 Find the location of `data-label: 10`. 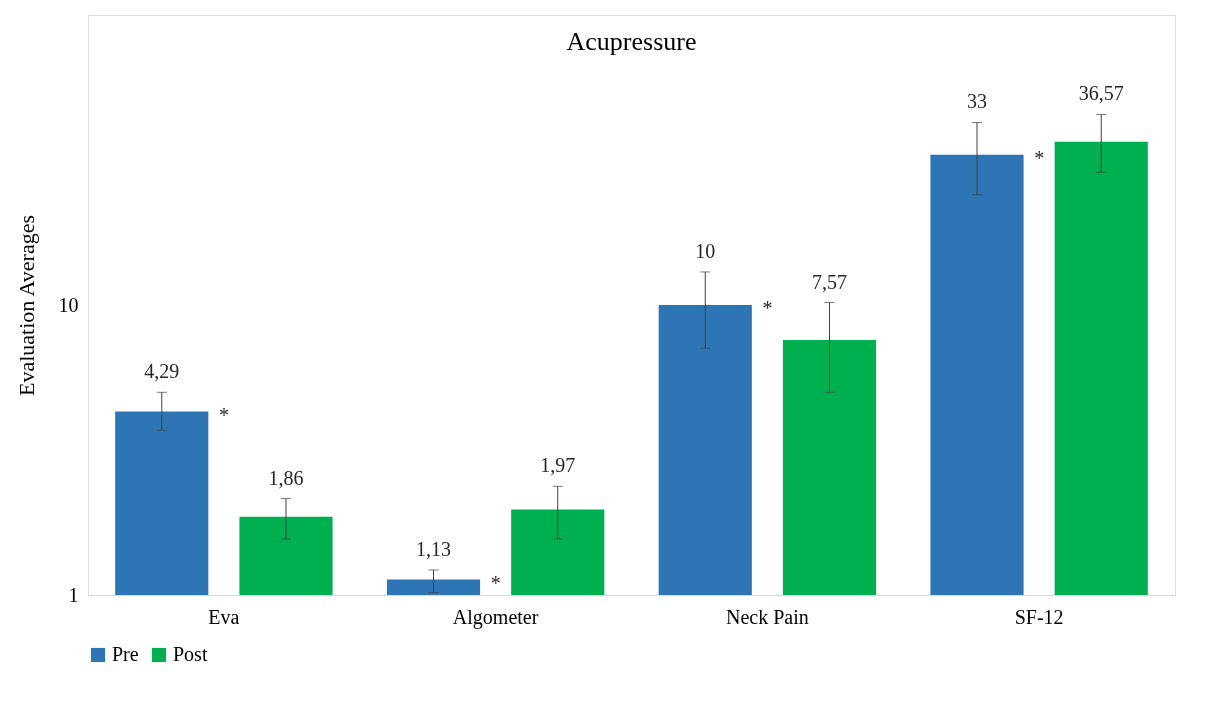

data-label: 10 is located at coordinates (705, 250).